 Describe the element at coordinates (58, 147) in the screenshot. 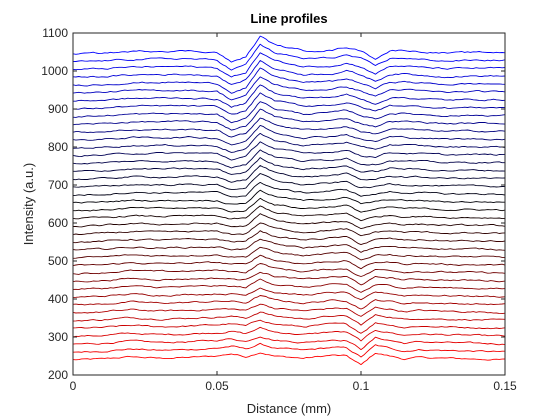

I see `y-tick-label: 800` at that location.